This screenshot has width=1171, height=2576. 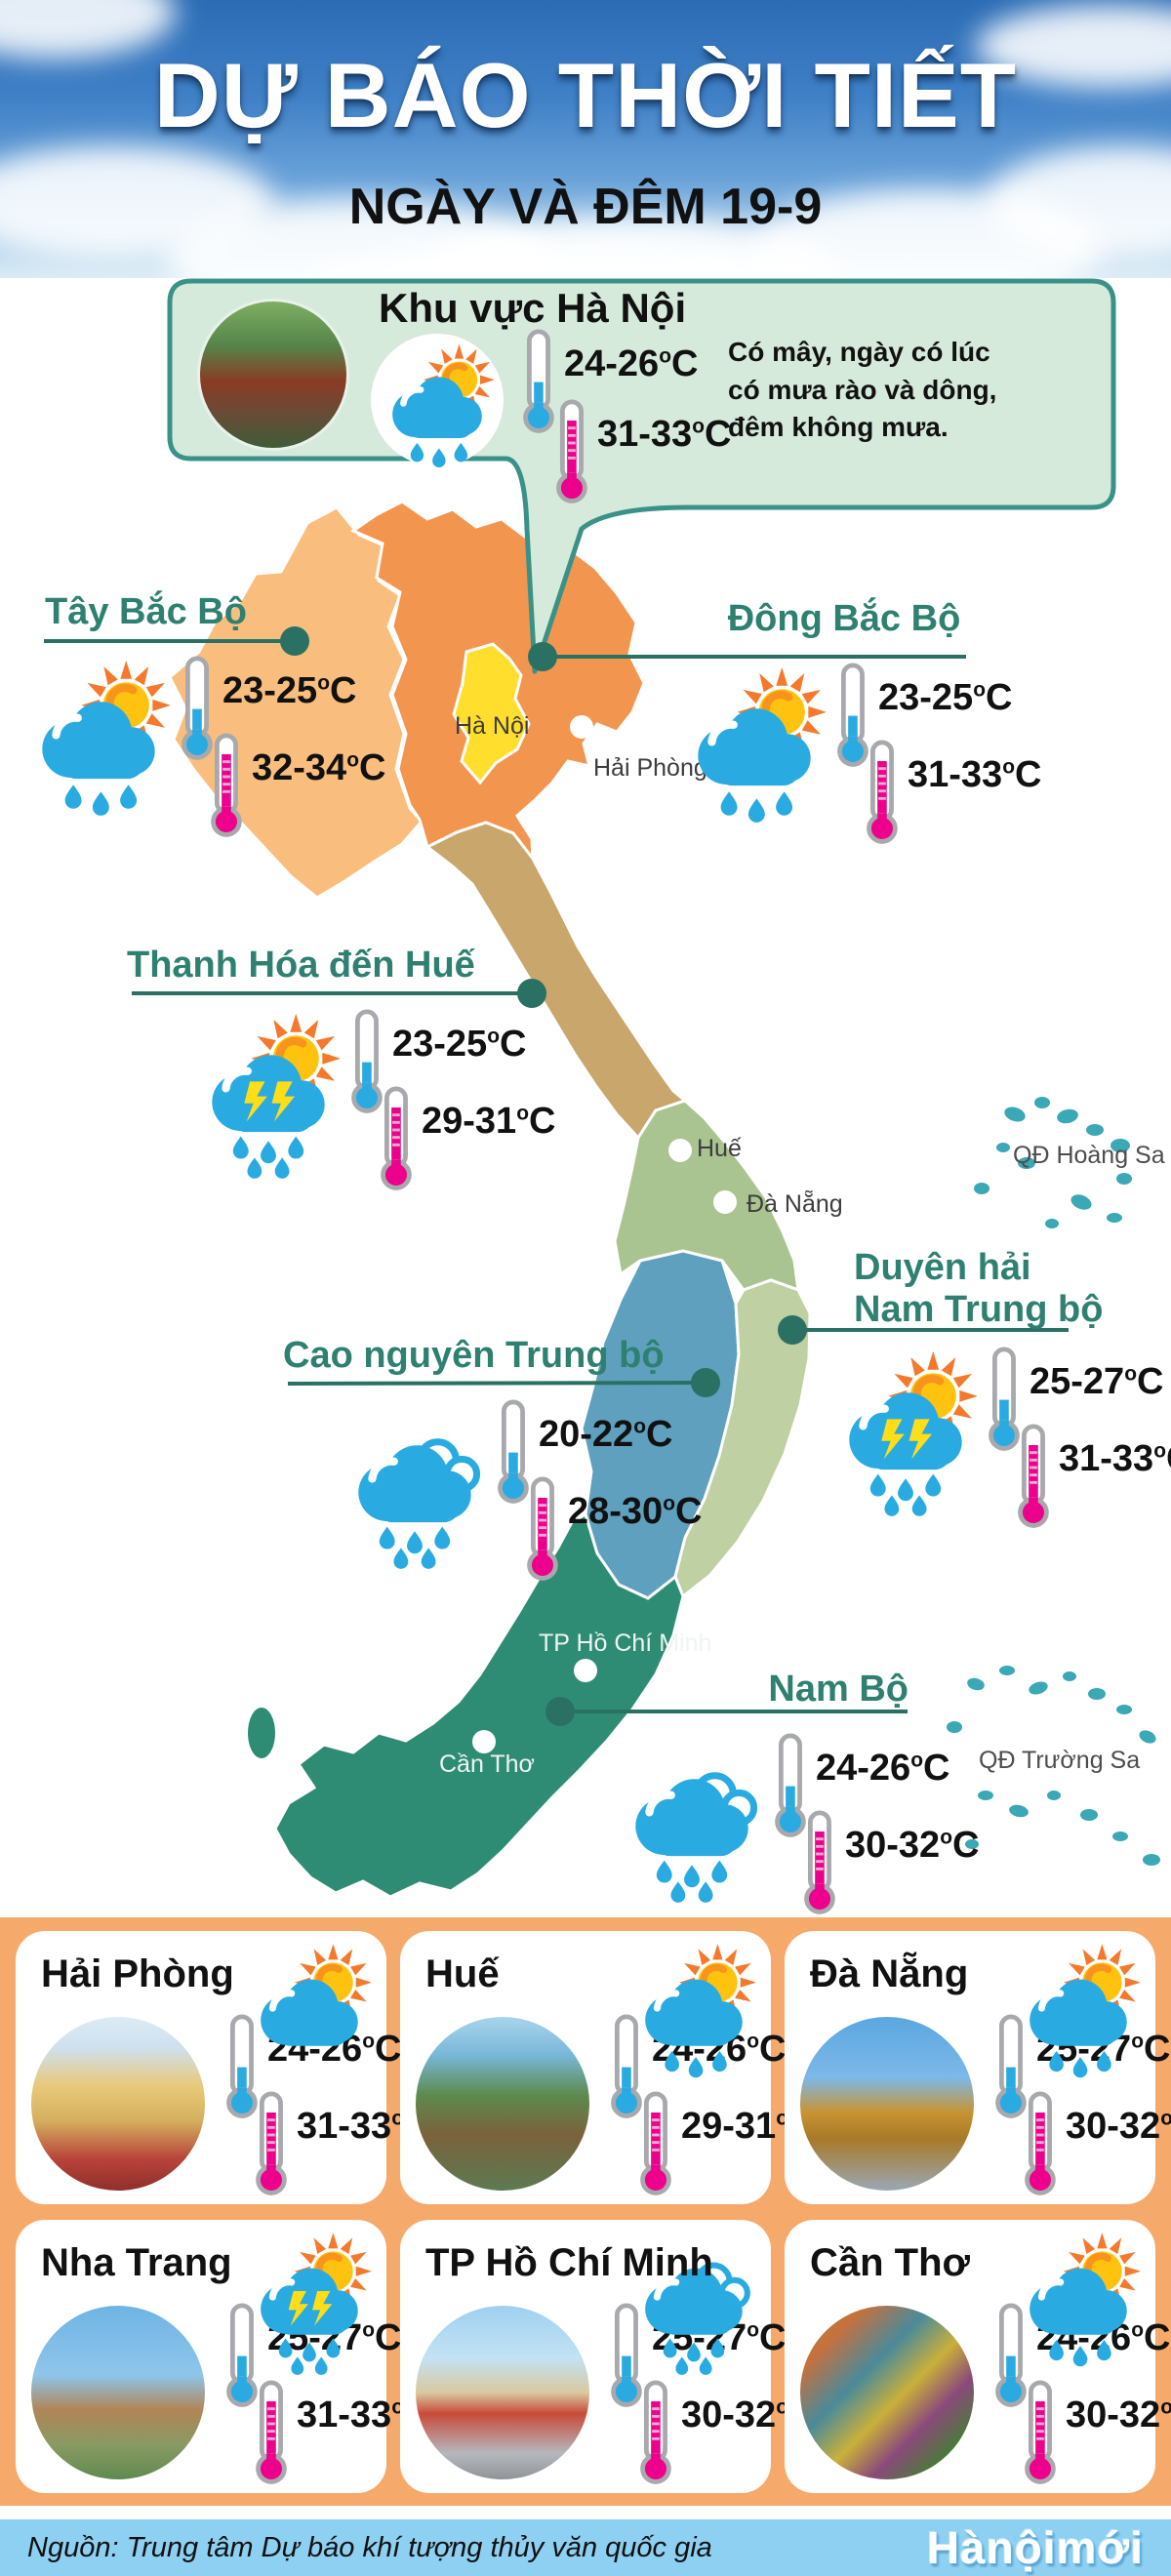 What do you see at coordinates (502, 2392) in the screenshot?
I see `tp-ho-chi-minh-photo` at bounding box center [502, 2392].